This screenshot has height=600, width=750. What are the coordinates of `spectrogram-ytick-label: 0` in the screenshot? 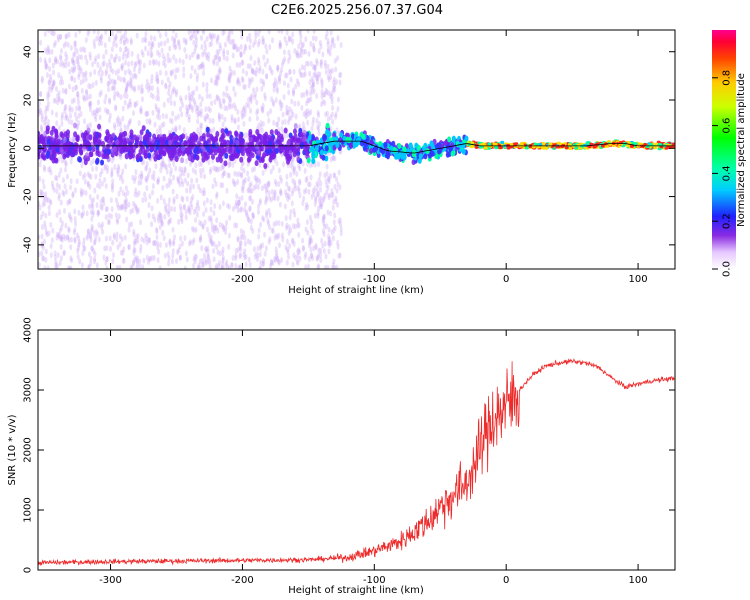 It's located at (28, 148).